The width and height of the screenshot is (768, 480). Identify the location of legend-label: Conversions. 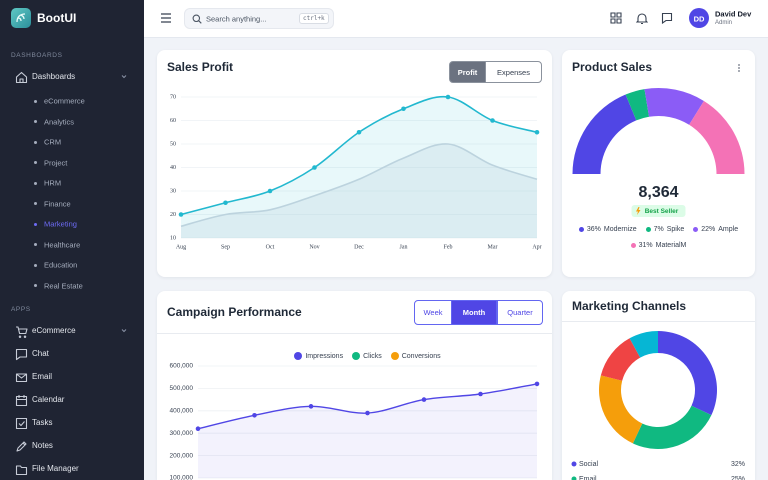
(421, 356).